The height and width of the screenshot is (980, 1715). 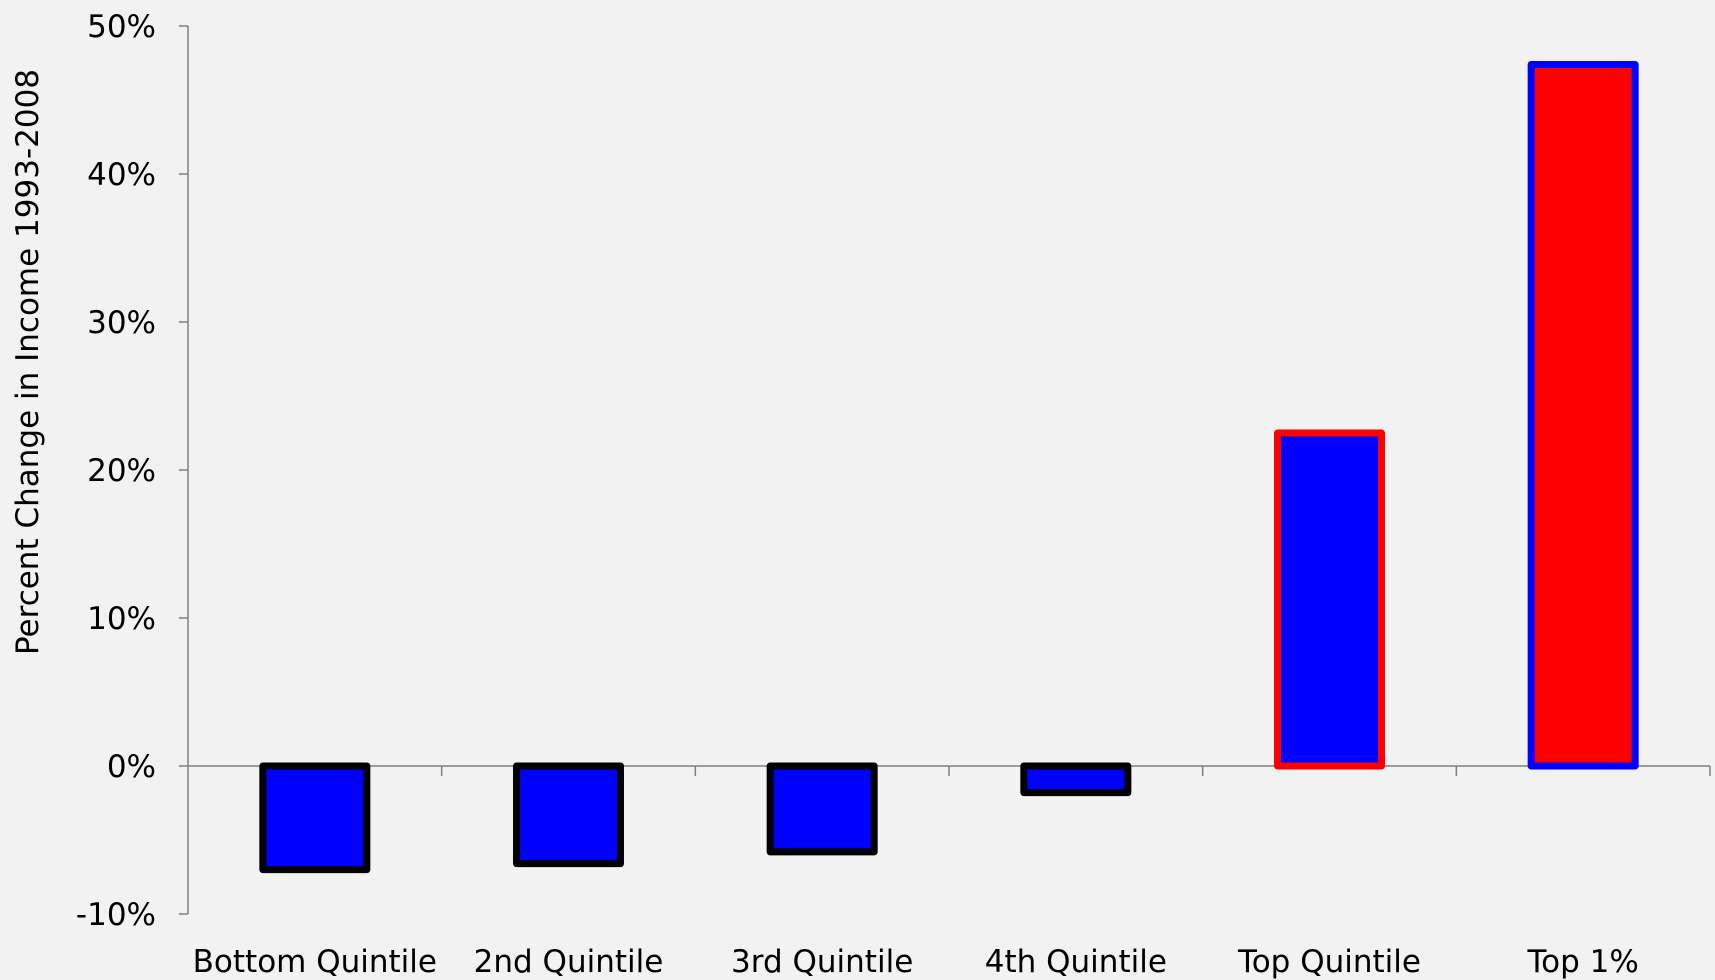 I want to click on bar-bottom-quintile, so click(x=315, y=818).